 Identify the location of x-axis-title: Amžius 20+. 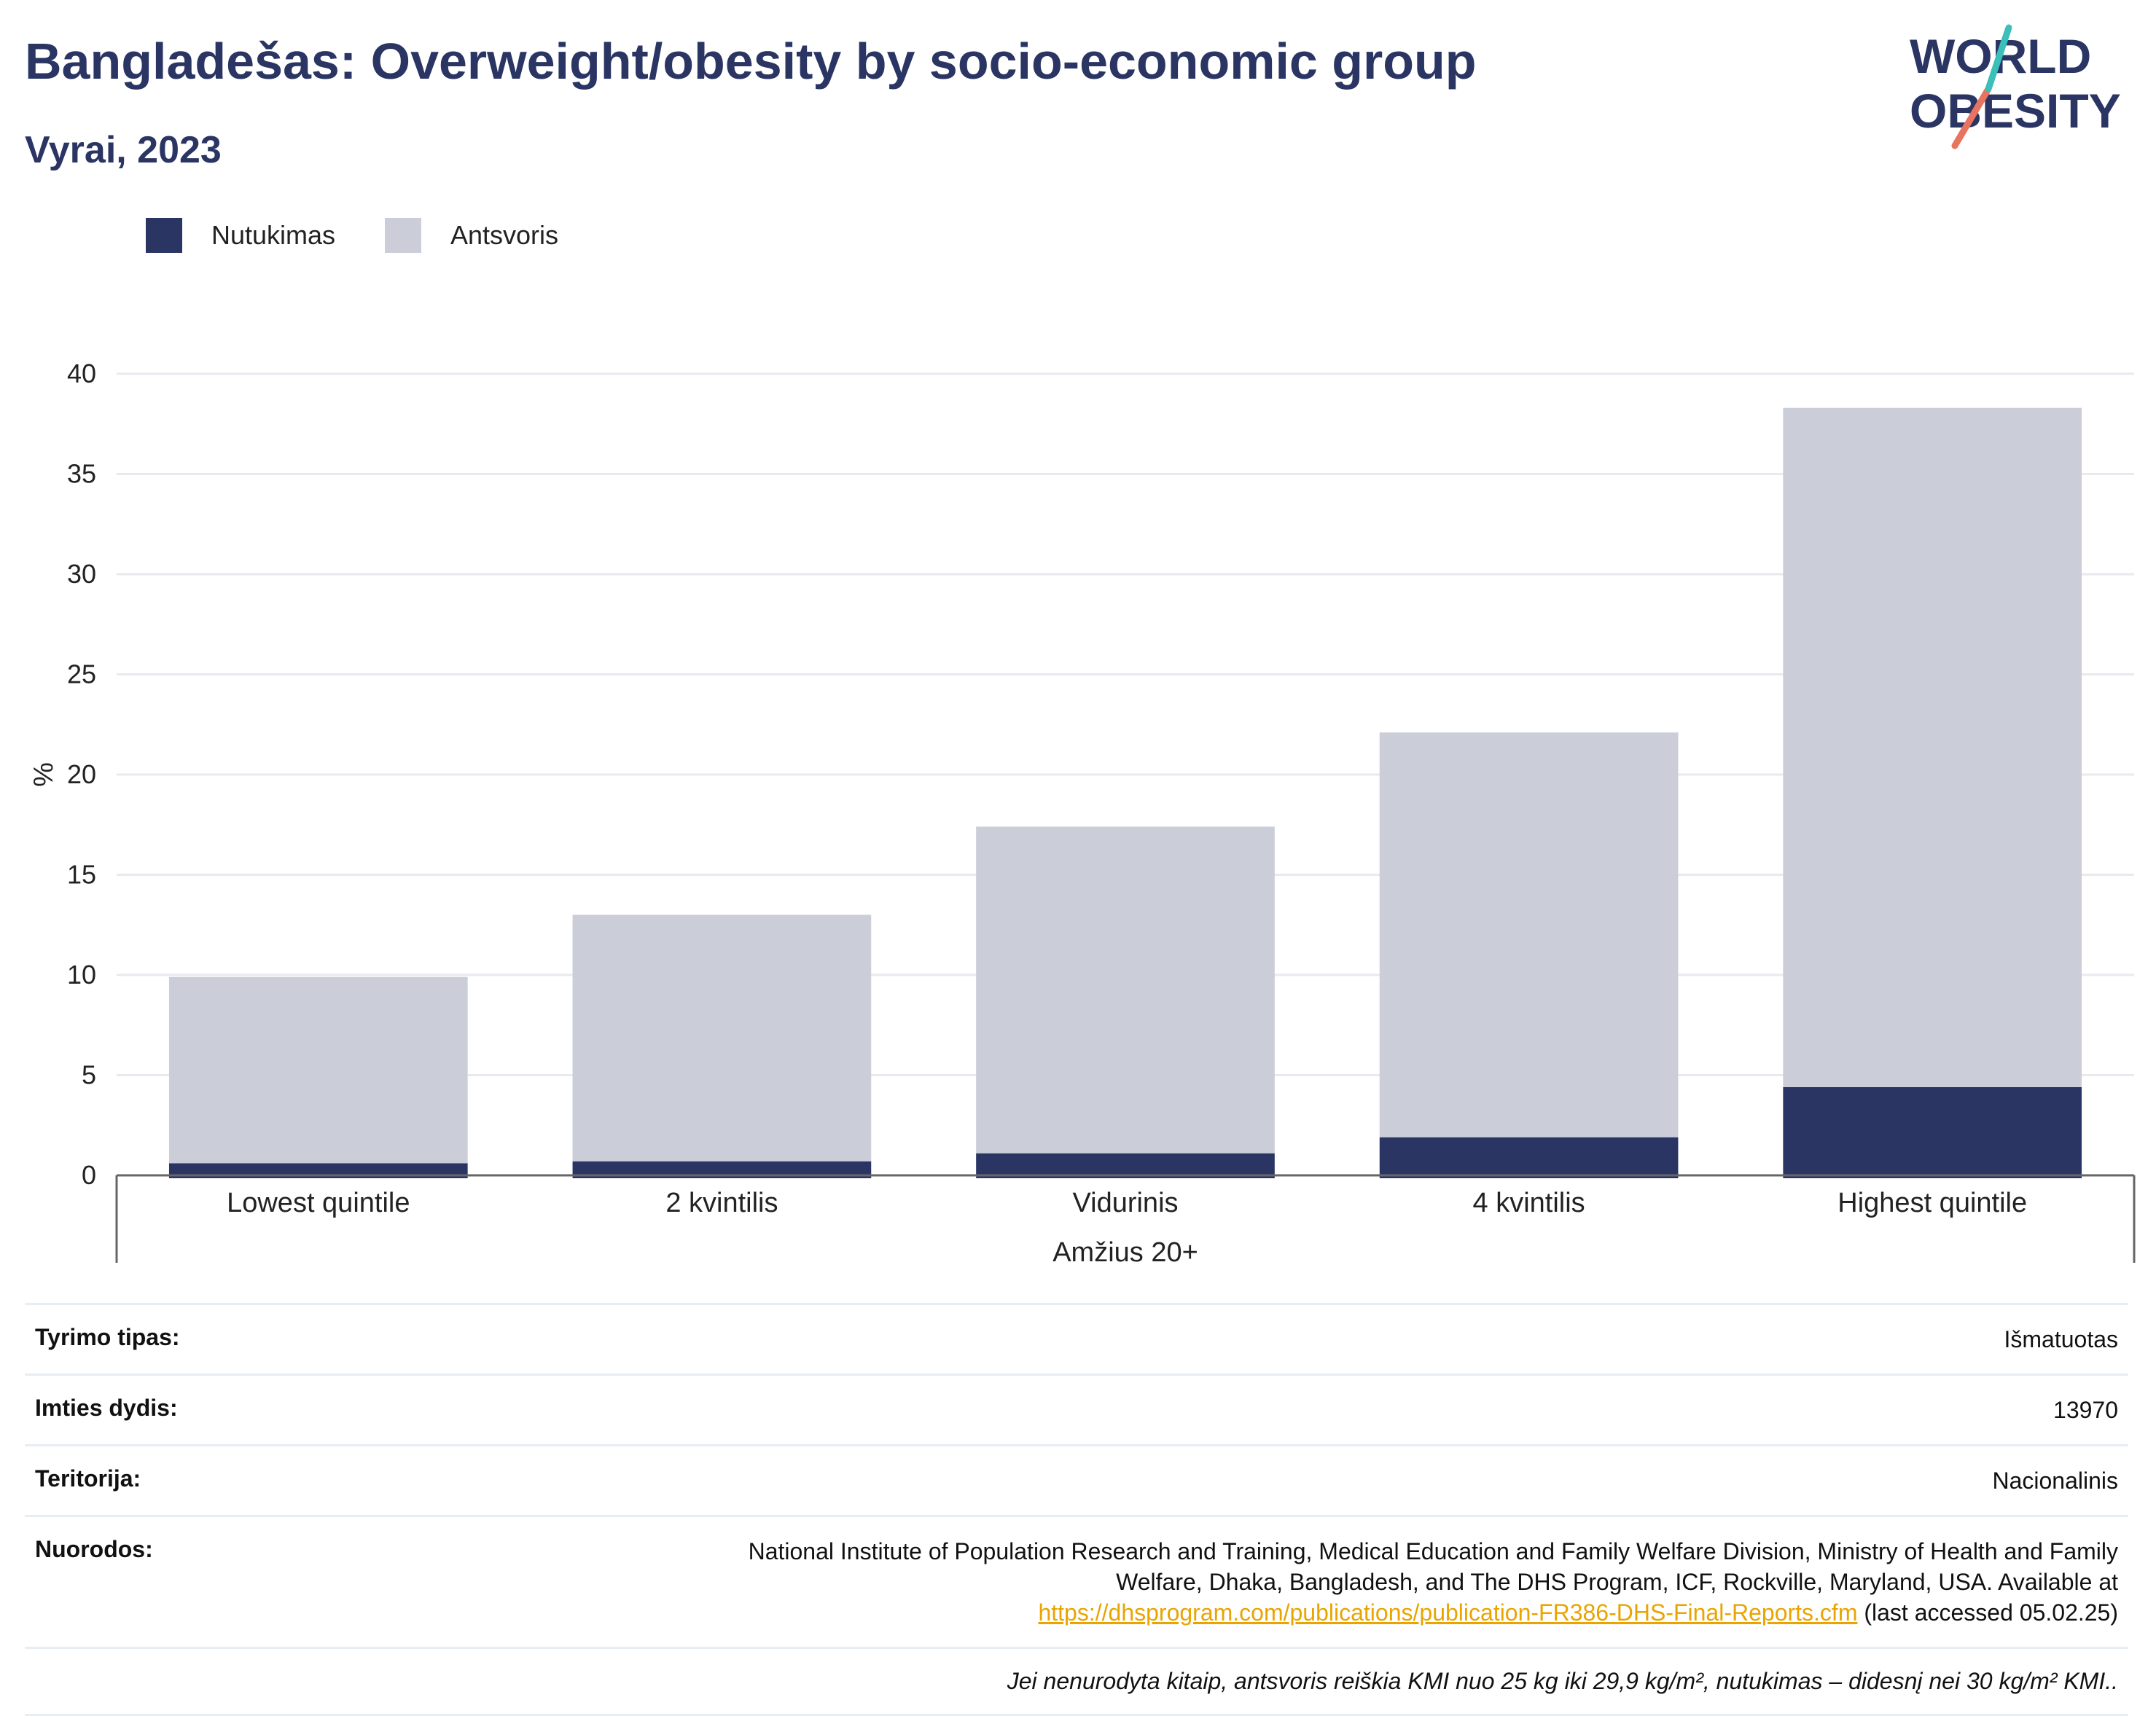
(1125, 1252).